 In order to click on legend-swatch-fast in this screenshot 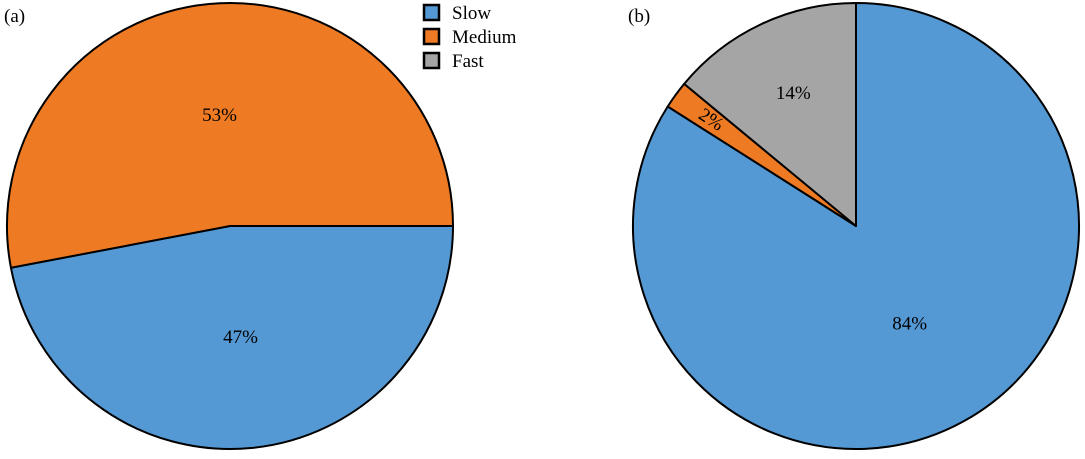, I will do `click(431, 60)`.